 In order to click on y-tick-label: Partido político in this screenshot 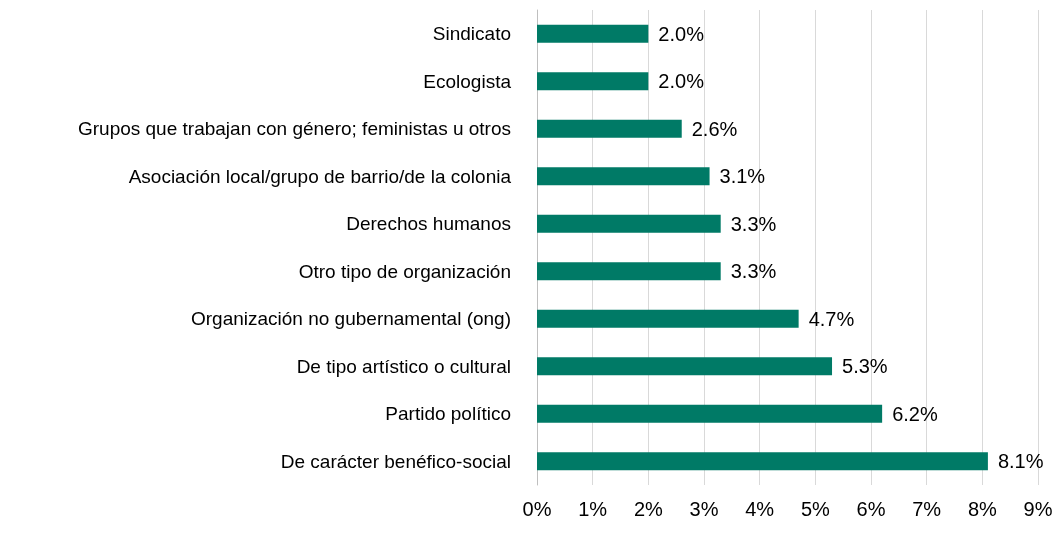, I will do `click(448, 414)`.